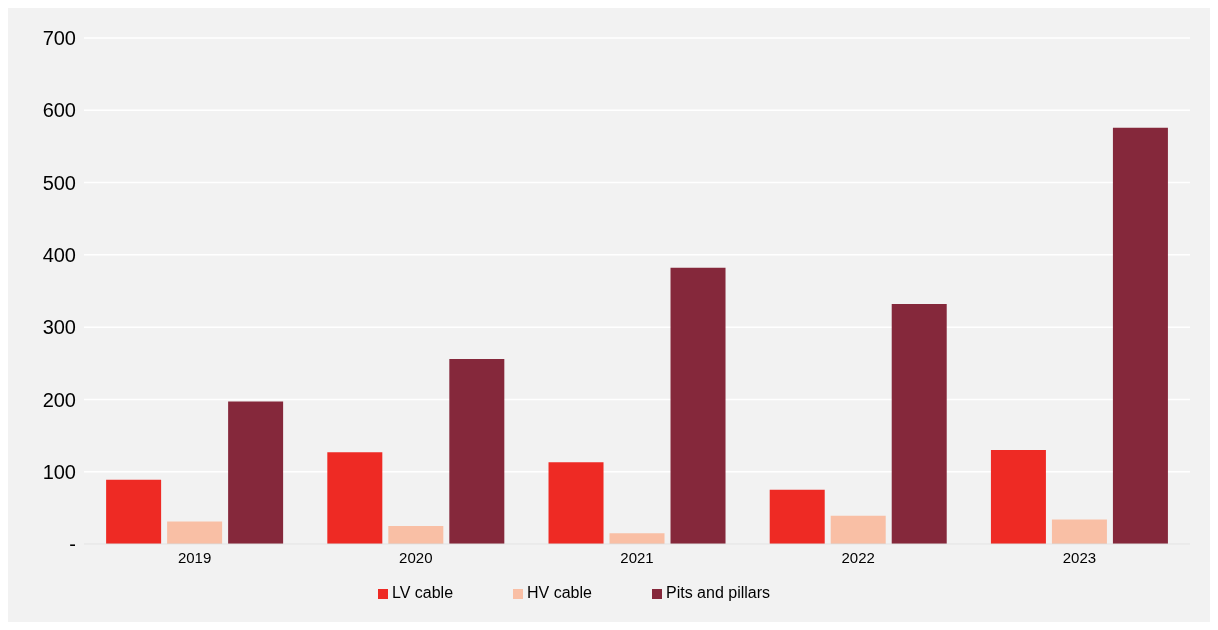 Image resolution: width=1218 pixels, height=630 pixels. What do you see at coordinates (59, 182) in the screenshot?
I see `y-tick-label: 500` at bounding box center [59, 182].